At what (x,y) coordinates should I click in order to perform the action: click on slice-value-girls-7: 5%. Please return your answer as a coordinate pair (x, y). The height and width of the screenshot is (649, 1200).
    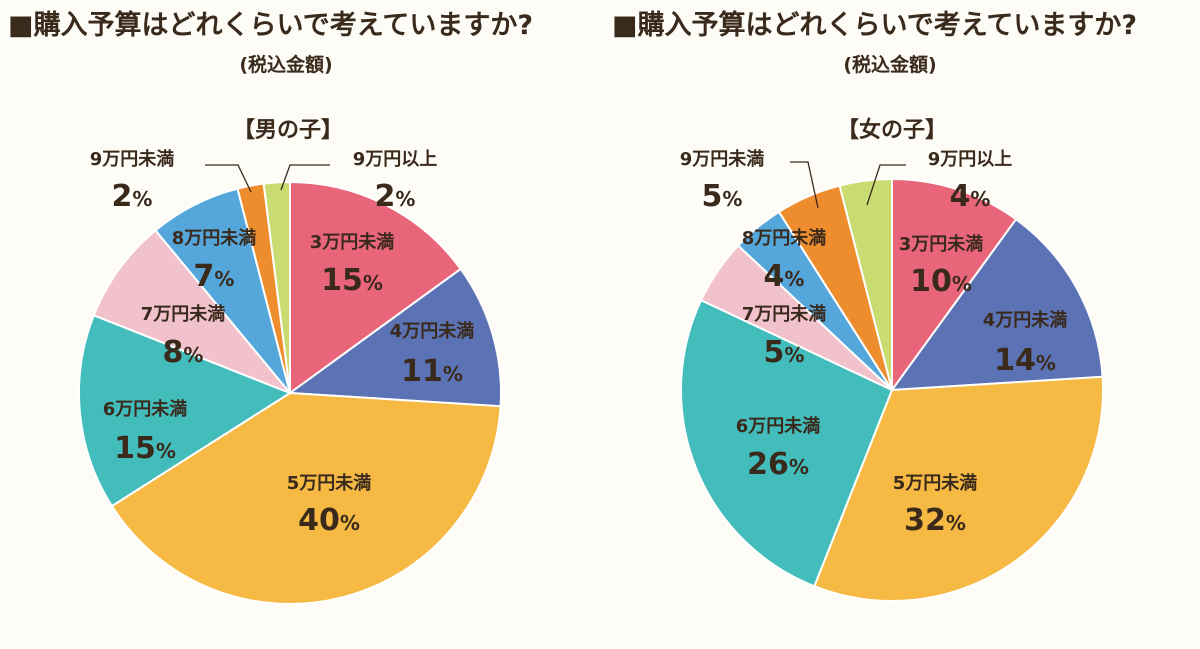
    Looking at the image, I should click on (722, 196).